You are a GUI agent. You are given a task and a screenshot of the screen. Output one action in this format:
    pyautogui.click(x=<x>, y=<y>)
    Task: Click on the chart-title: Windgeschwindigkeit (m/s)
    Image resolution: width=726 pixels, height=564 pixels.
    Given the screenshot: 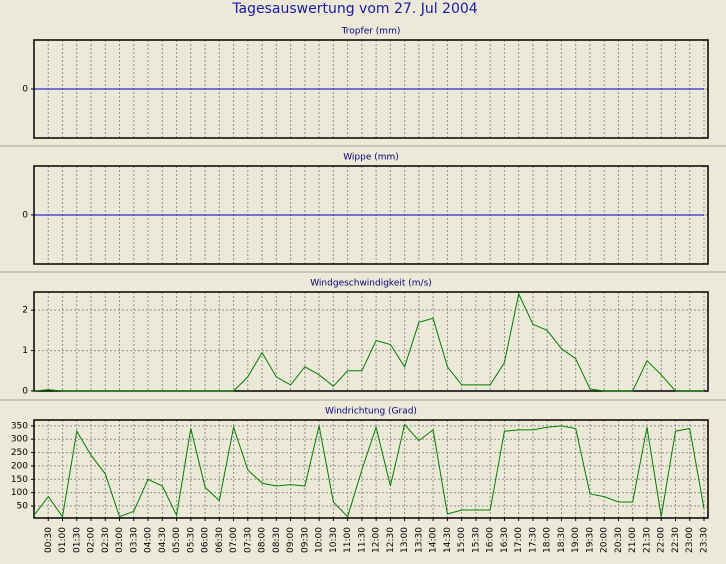 What is the action you would take?
    pyautogui.click(x=371, y=284)
    